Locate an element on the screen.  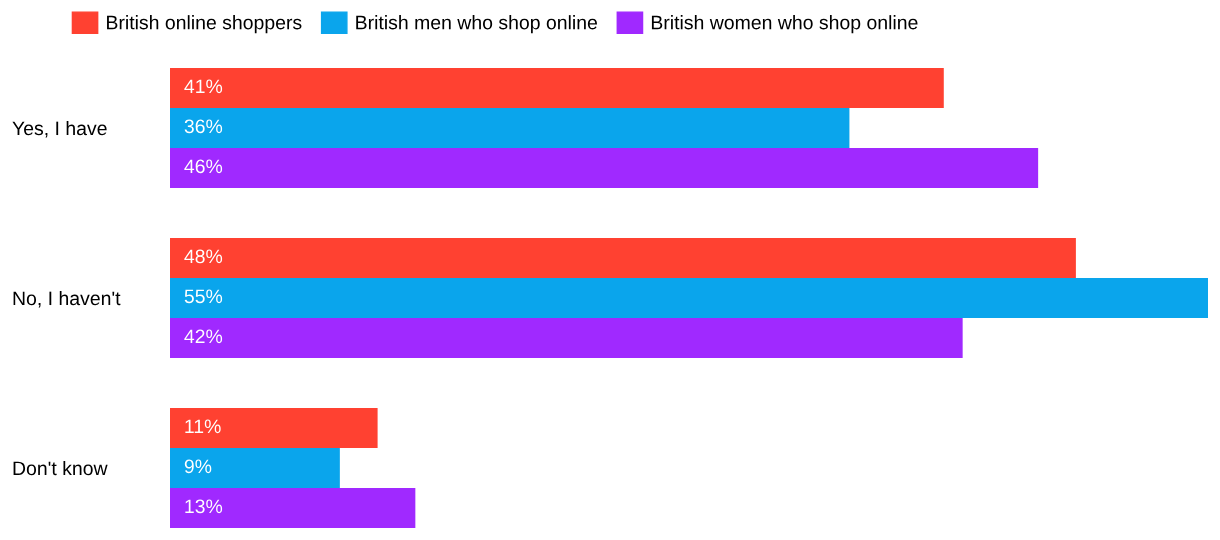
data-label: 11% is located at coordinates (203, 426).